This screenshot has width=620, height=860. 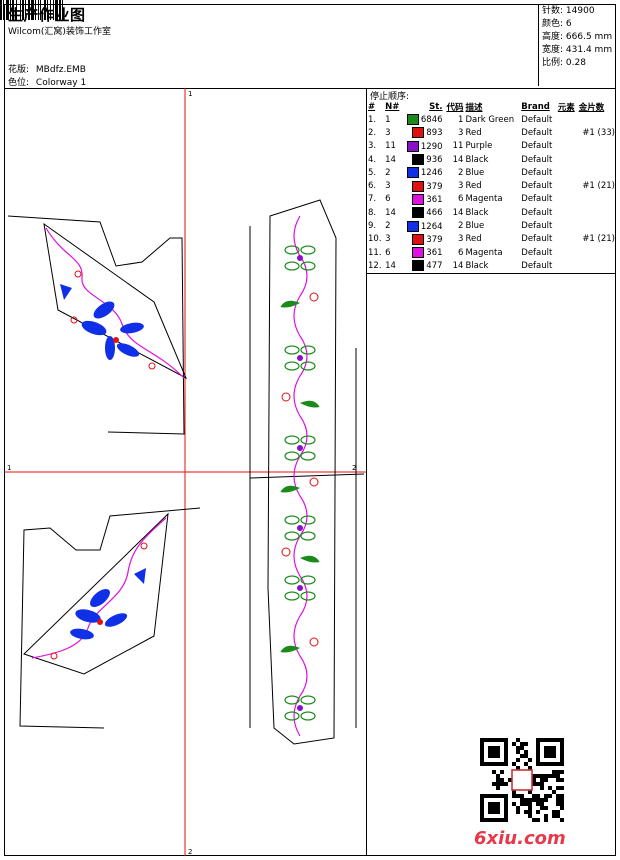 What do you see at coordinates (434, 133) in the screenshot?
I see `stitch-count: 893` at bounding box center [434, 133].